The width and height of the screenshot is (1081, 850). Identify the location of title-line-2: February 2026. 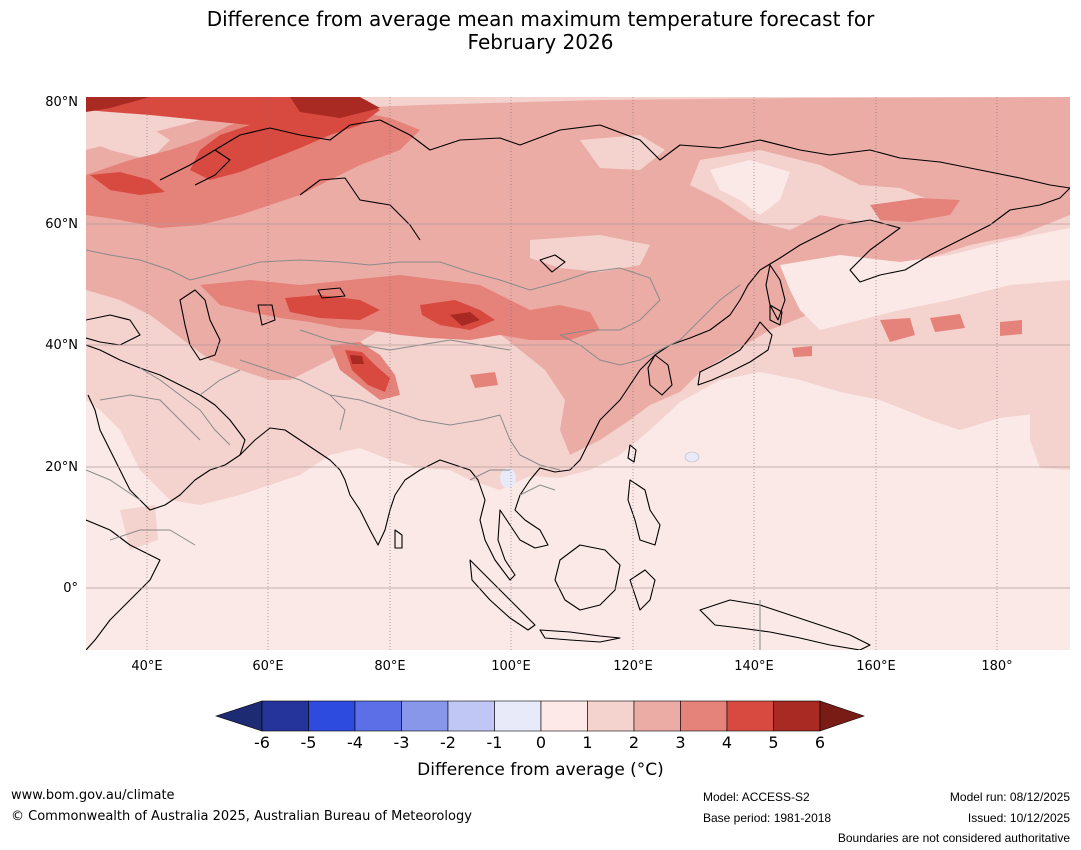
(540, 42).